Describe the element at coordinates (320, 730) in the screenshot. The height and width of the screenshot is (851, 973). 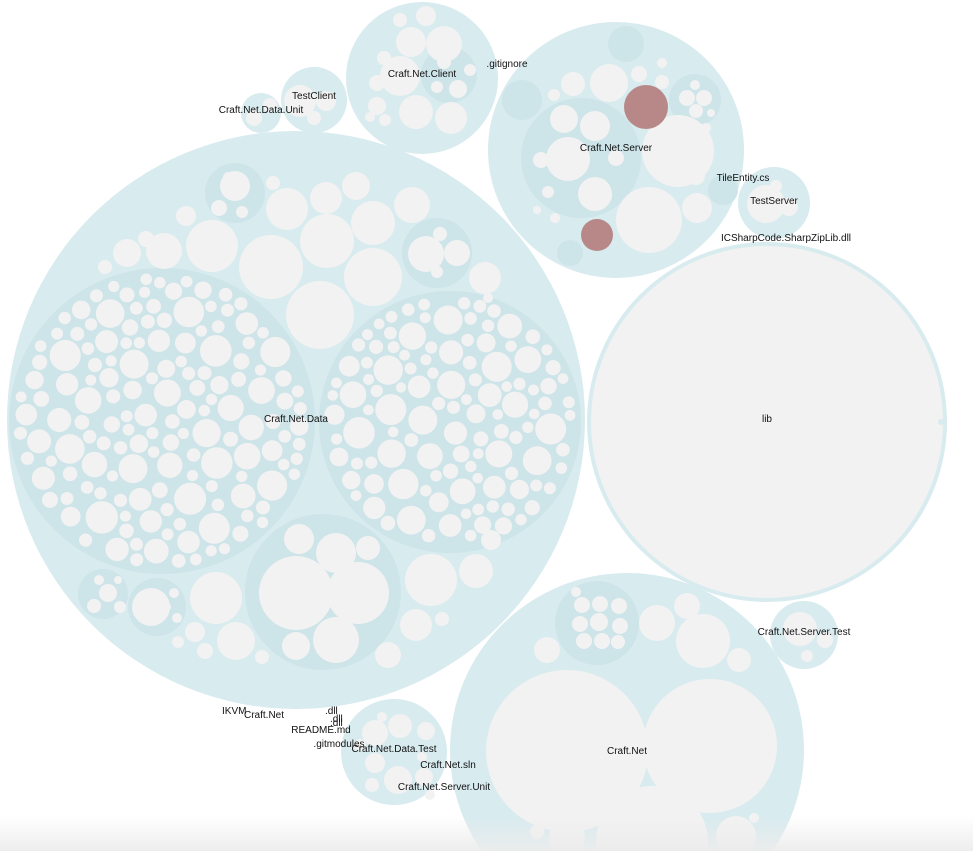
I see `label-readme: README.md` at that location.